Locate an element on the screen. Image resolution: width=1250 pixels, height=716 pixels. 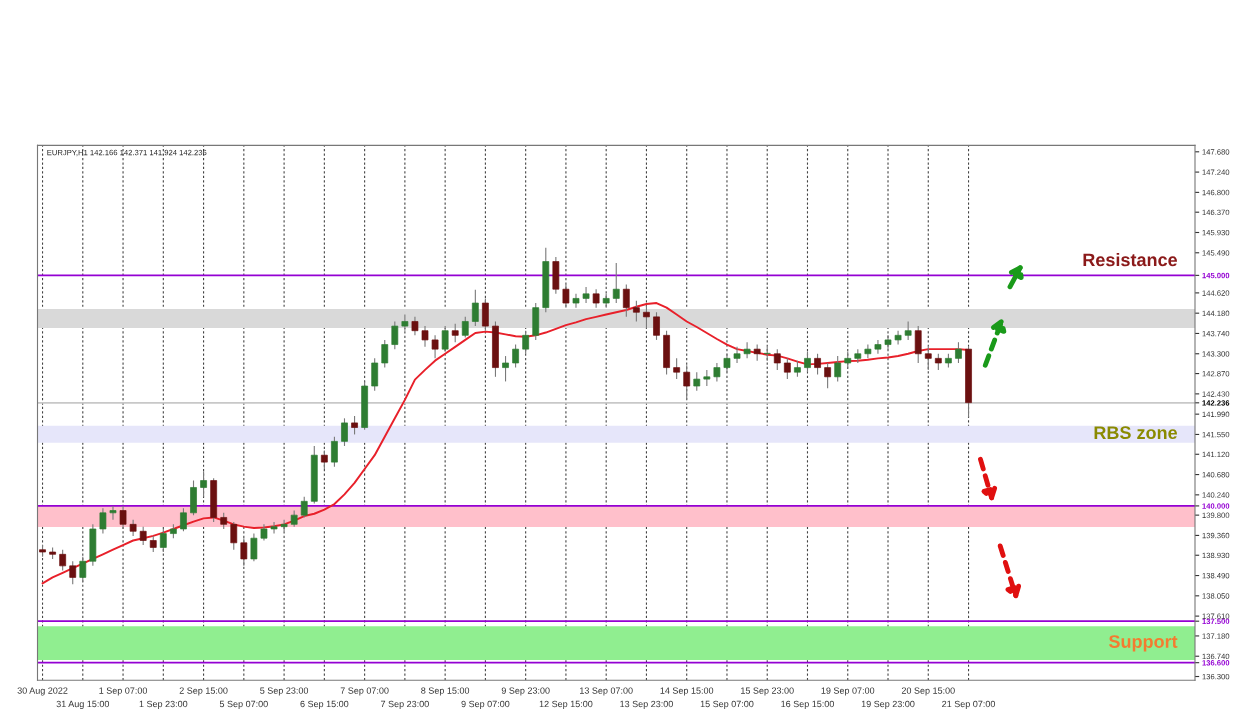
ref-line-label: Resistance is located at coordinates (1130, 259).